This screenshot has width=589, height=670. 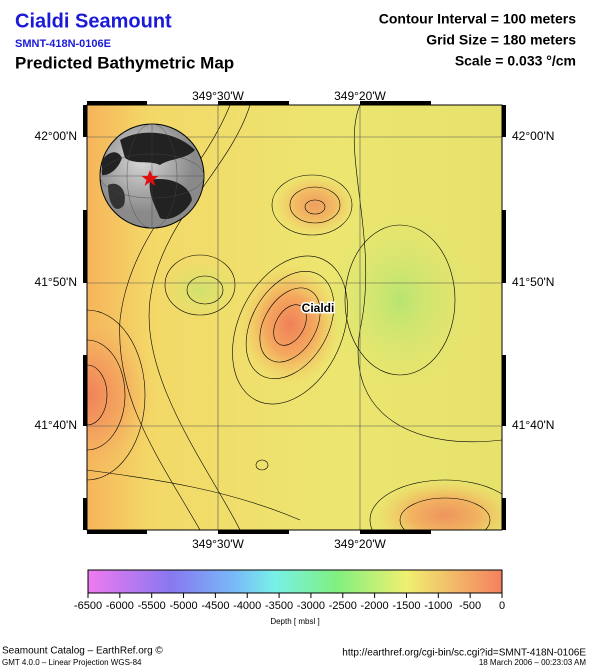 I want to click on locator-globe, so click(x=152, y=176).